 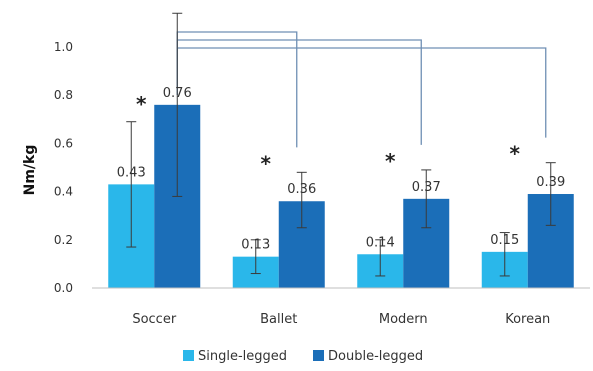 I want to click on significance-markers: * * * *, so click(x=328, y=133).